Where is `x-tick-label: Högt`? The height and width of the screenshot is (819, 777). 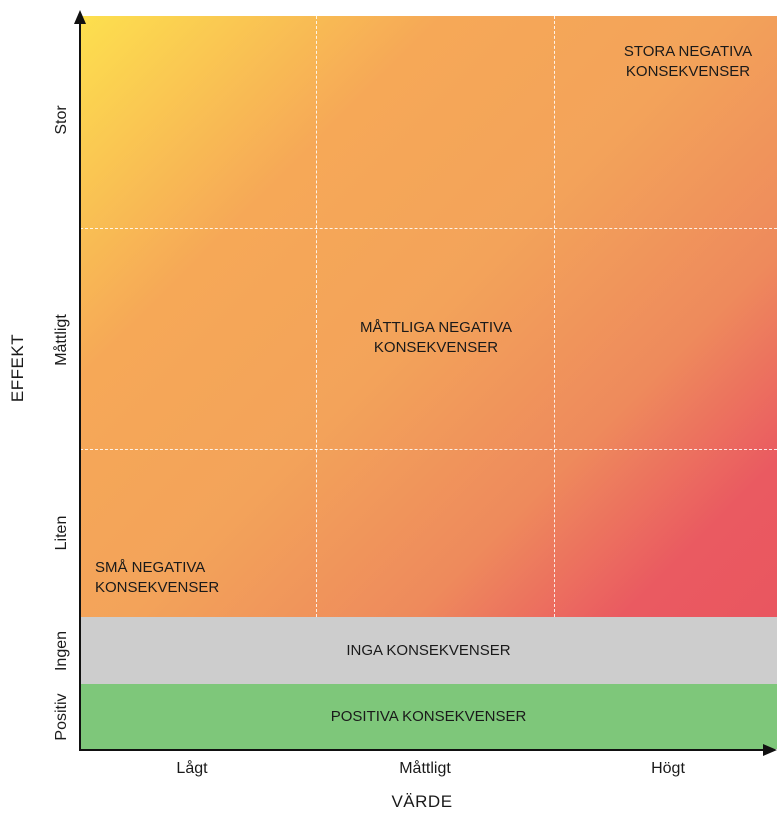
x-tick-label: Högt is located at coordinates (668, 768).